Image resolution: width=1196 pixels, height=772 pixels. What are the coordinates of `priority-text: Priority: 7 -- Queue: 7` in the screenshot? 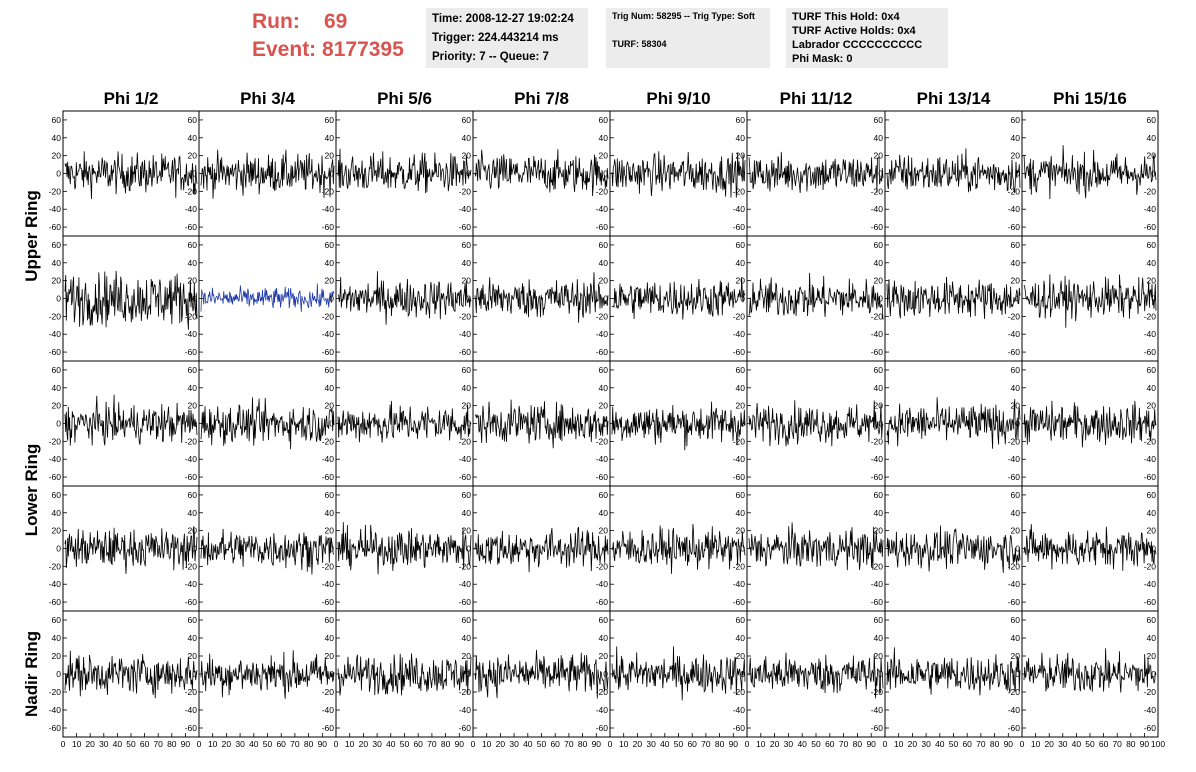 It's located at (490, 57).